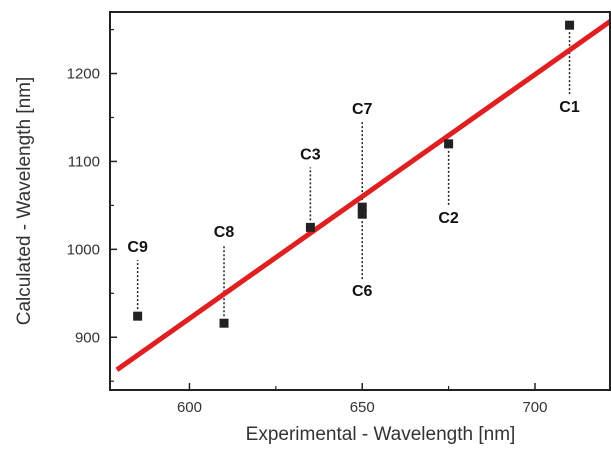  Describe the element at coordinates (310, 154) in the screenshot. I see `point-label-c3: C3` at that location.